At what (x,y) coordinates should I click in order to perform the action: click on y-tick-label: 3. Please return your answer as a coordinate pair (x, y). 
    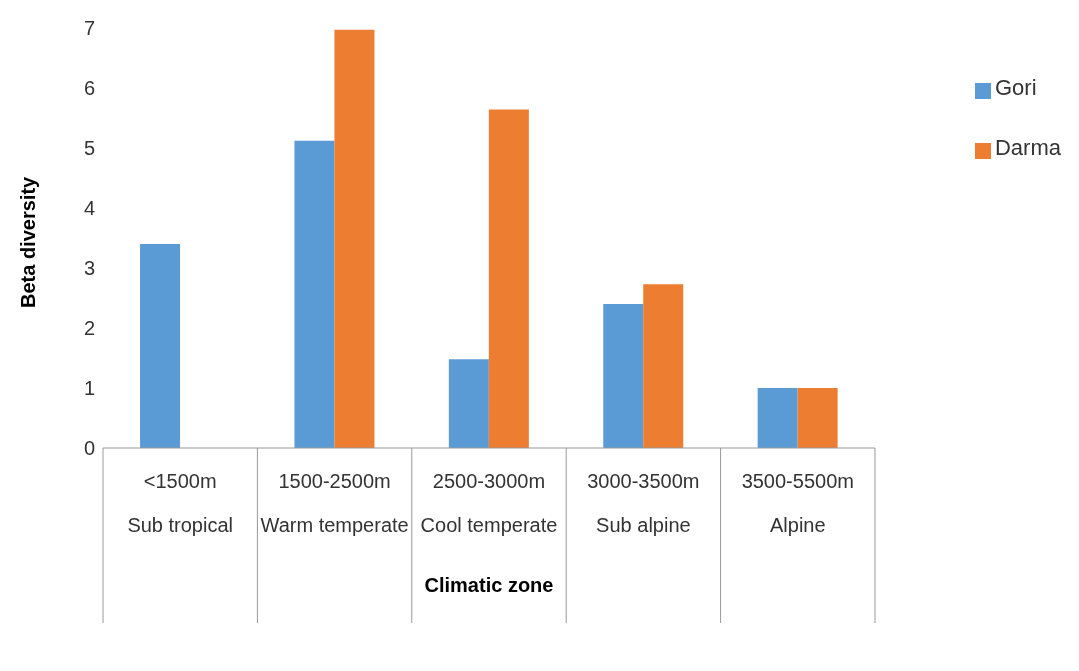
    Looking at the image, I should click on (89, 268).